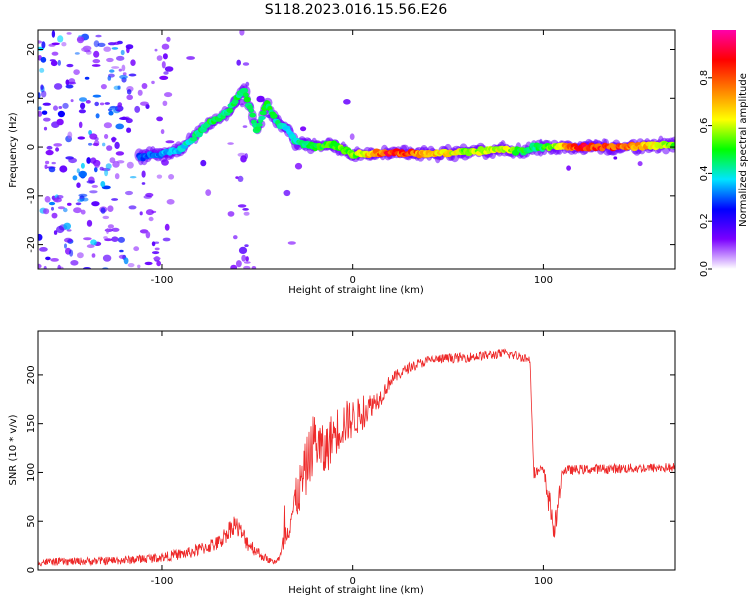  What do you see at coordinates (13, 150) in the screenshot?
I see `spectrogram-ylabel: Frequency (Hz)` at bounding box center [13, 150].